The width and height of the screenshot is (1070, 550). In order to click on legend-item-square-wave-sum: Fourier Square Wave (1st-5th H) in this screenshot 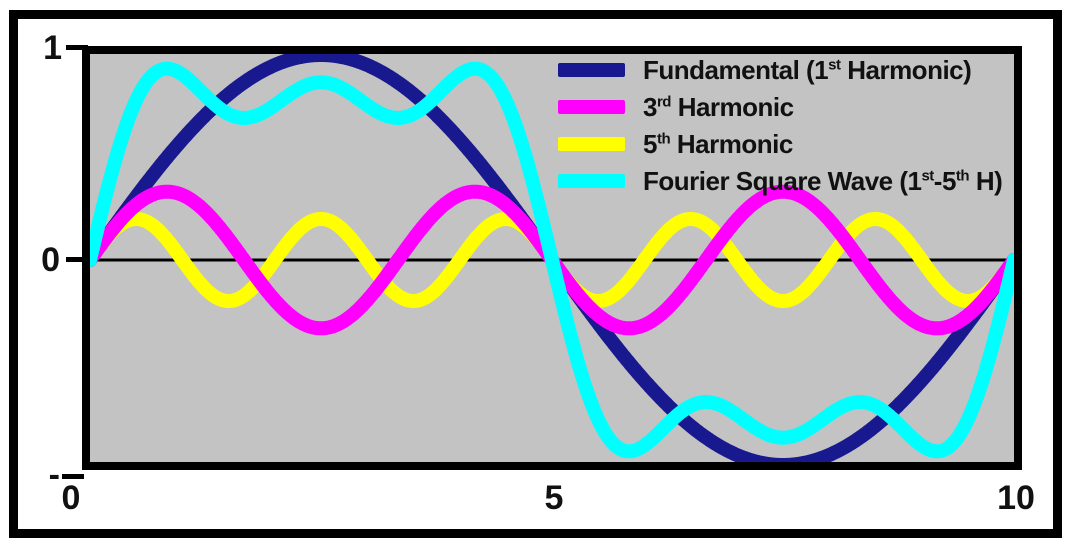, I will do `click(780, 180)`.